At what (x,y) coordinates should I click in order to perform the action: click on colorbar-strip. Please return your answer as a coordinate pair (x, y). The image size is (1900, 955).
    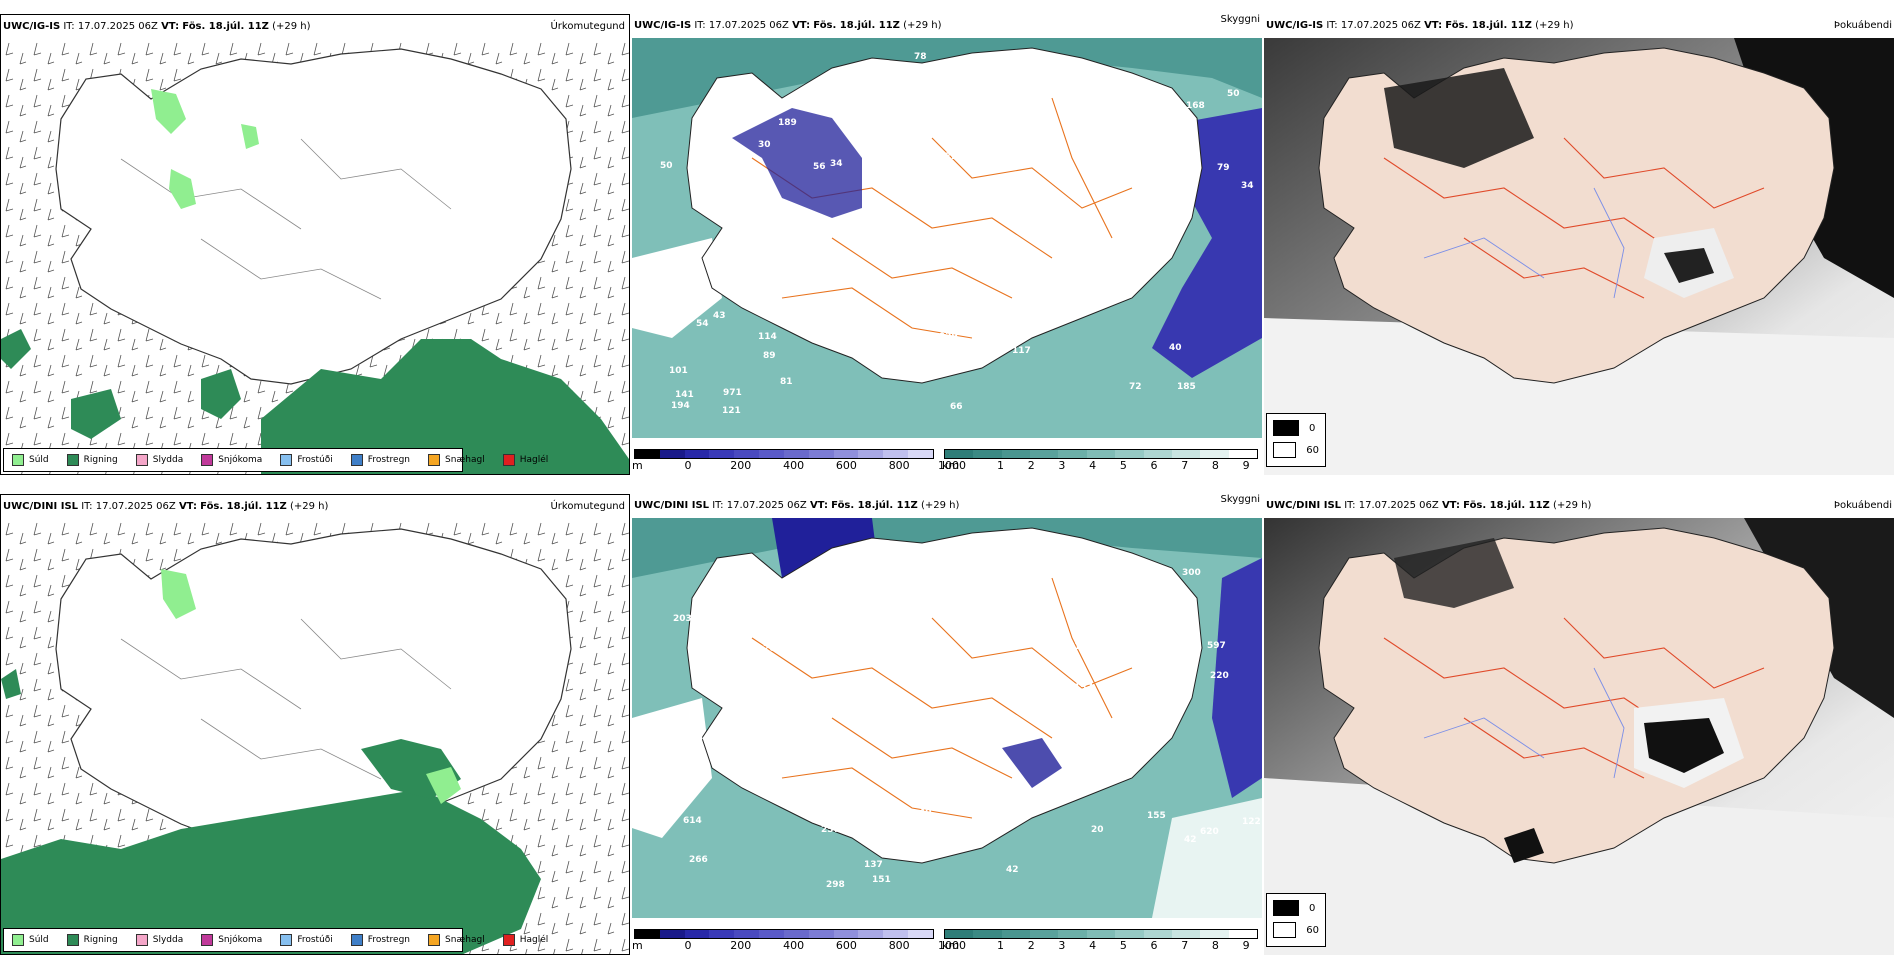
    Looking at the image, I should click on (1101, 934).